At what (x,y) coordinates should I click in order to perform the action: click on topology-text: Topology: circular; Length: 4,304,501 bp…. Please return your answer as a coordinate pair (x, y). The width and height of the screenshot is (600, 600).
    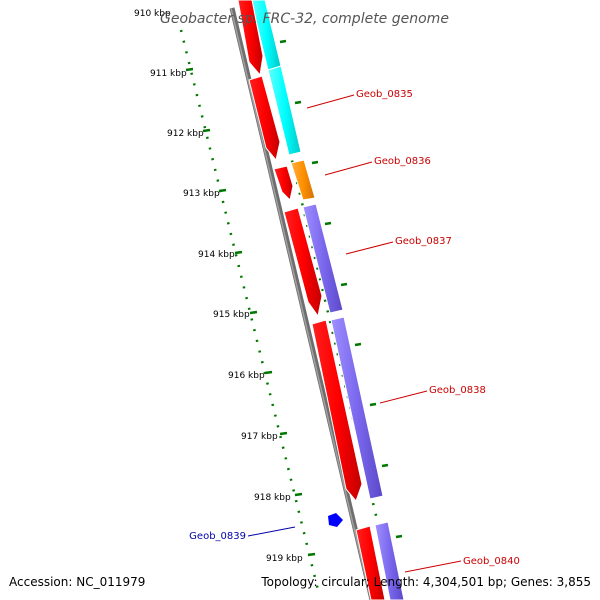
    Looking at the image, I should click on (425, 582).